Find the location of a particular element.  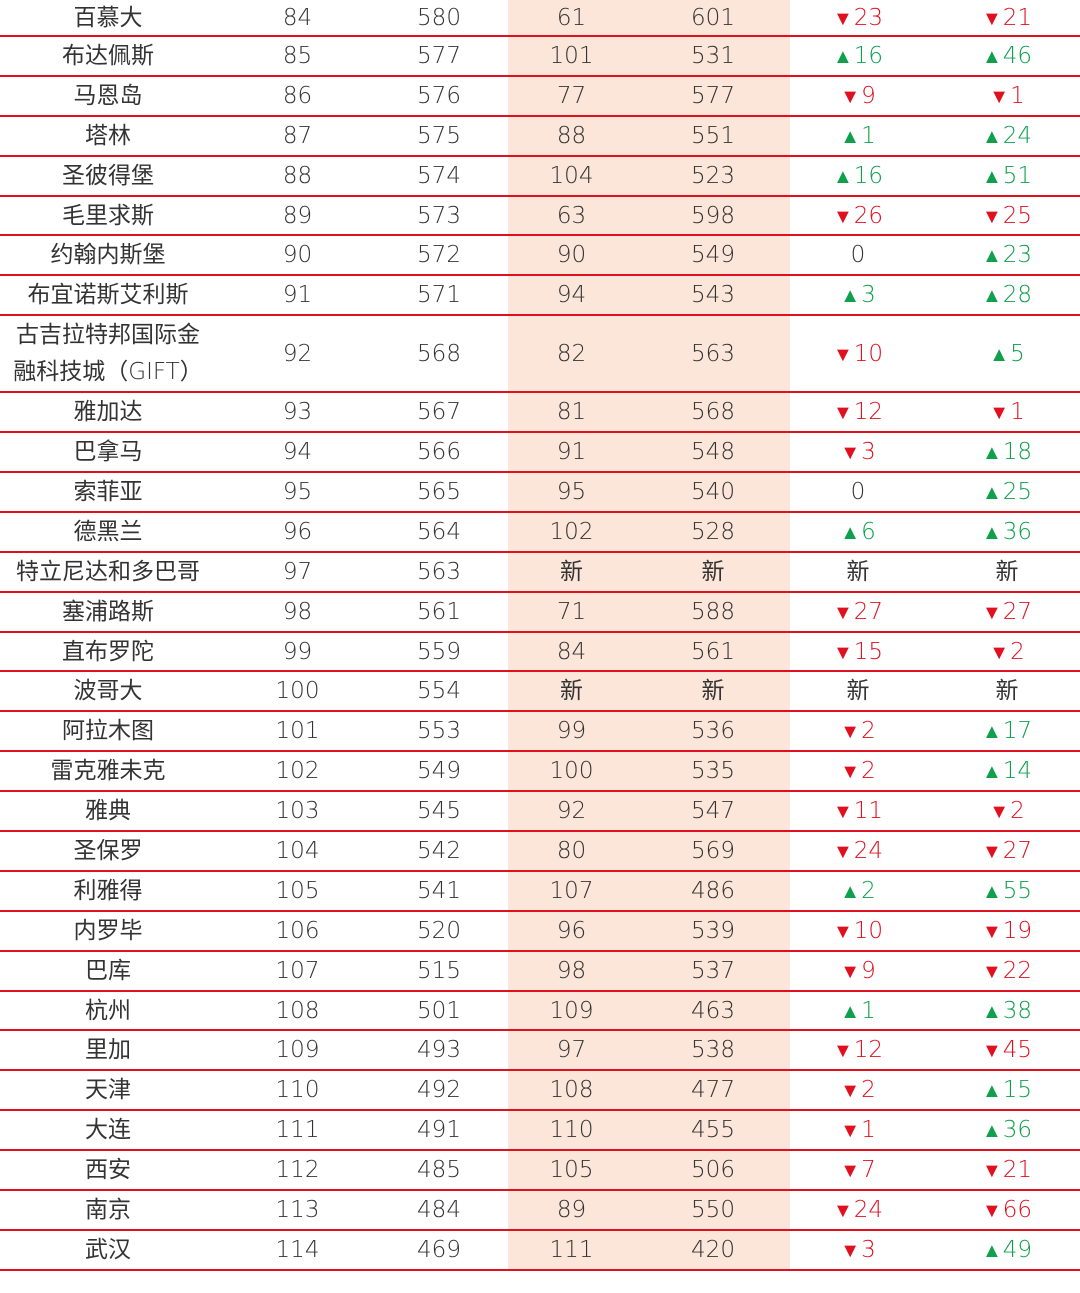

city-name: 阿拉木图 is located at coordinates (108, 731).